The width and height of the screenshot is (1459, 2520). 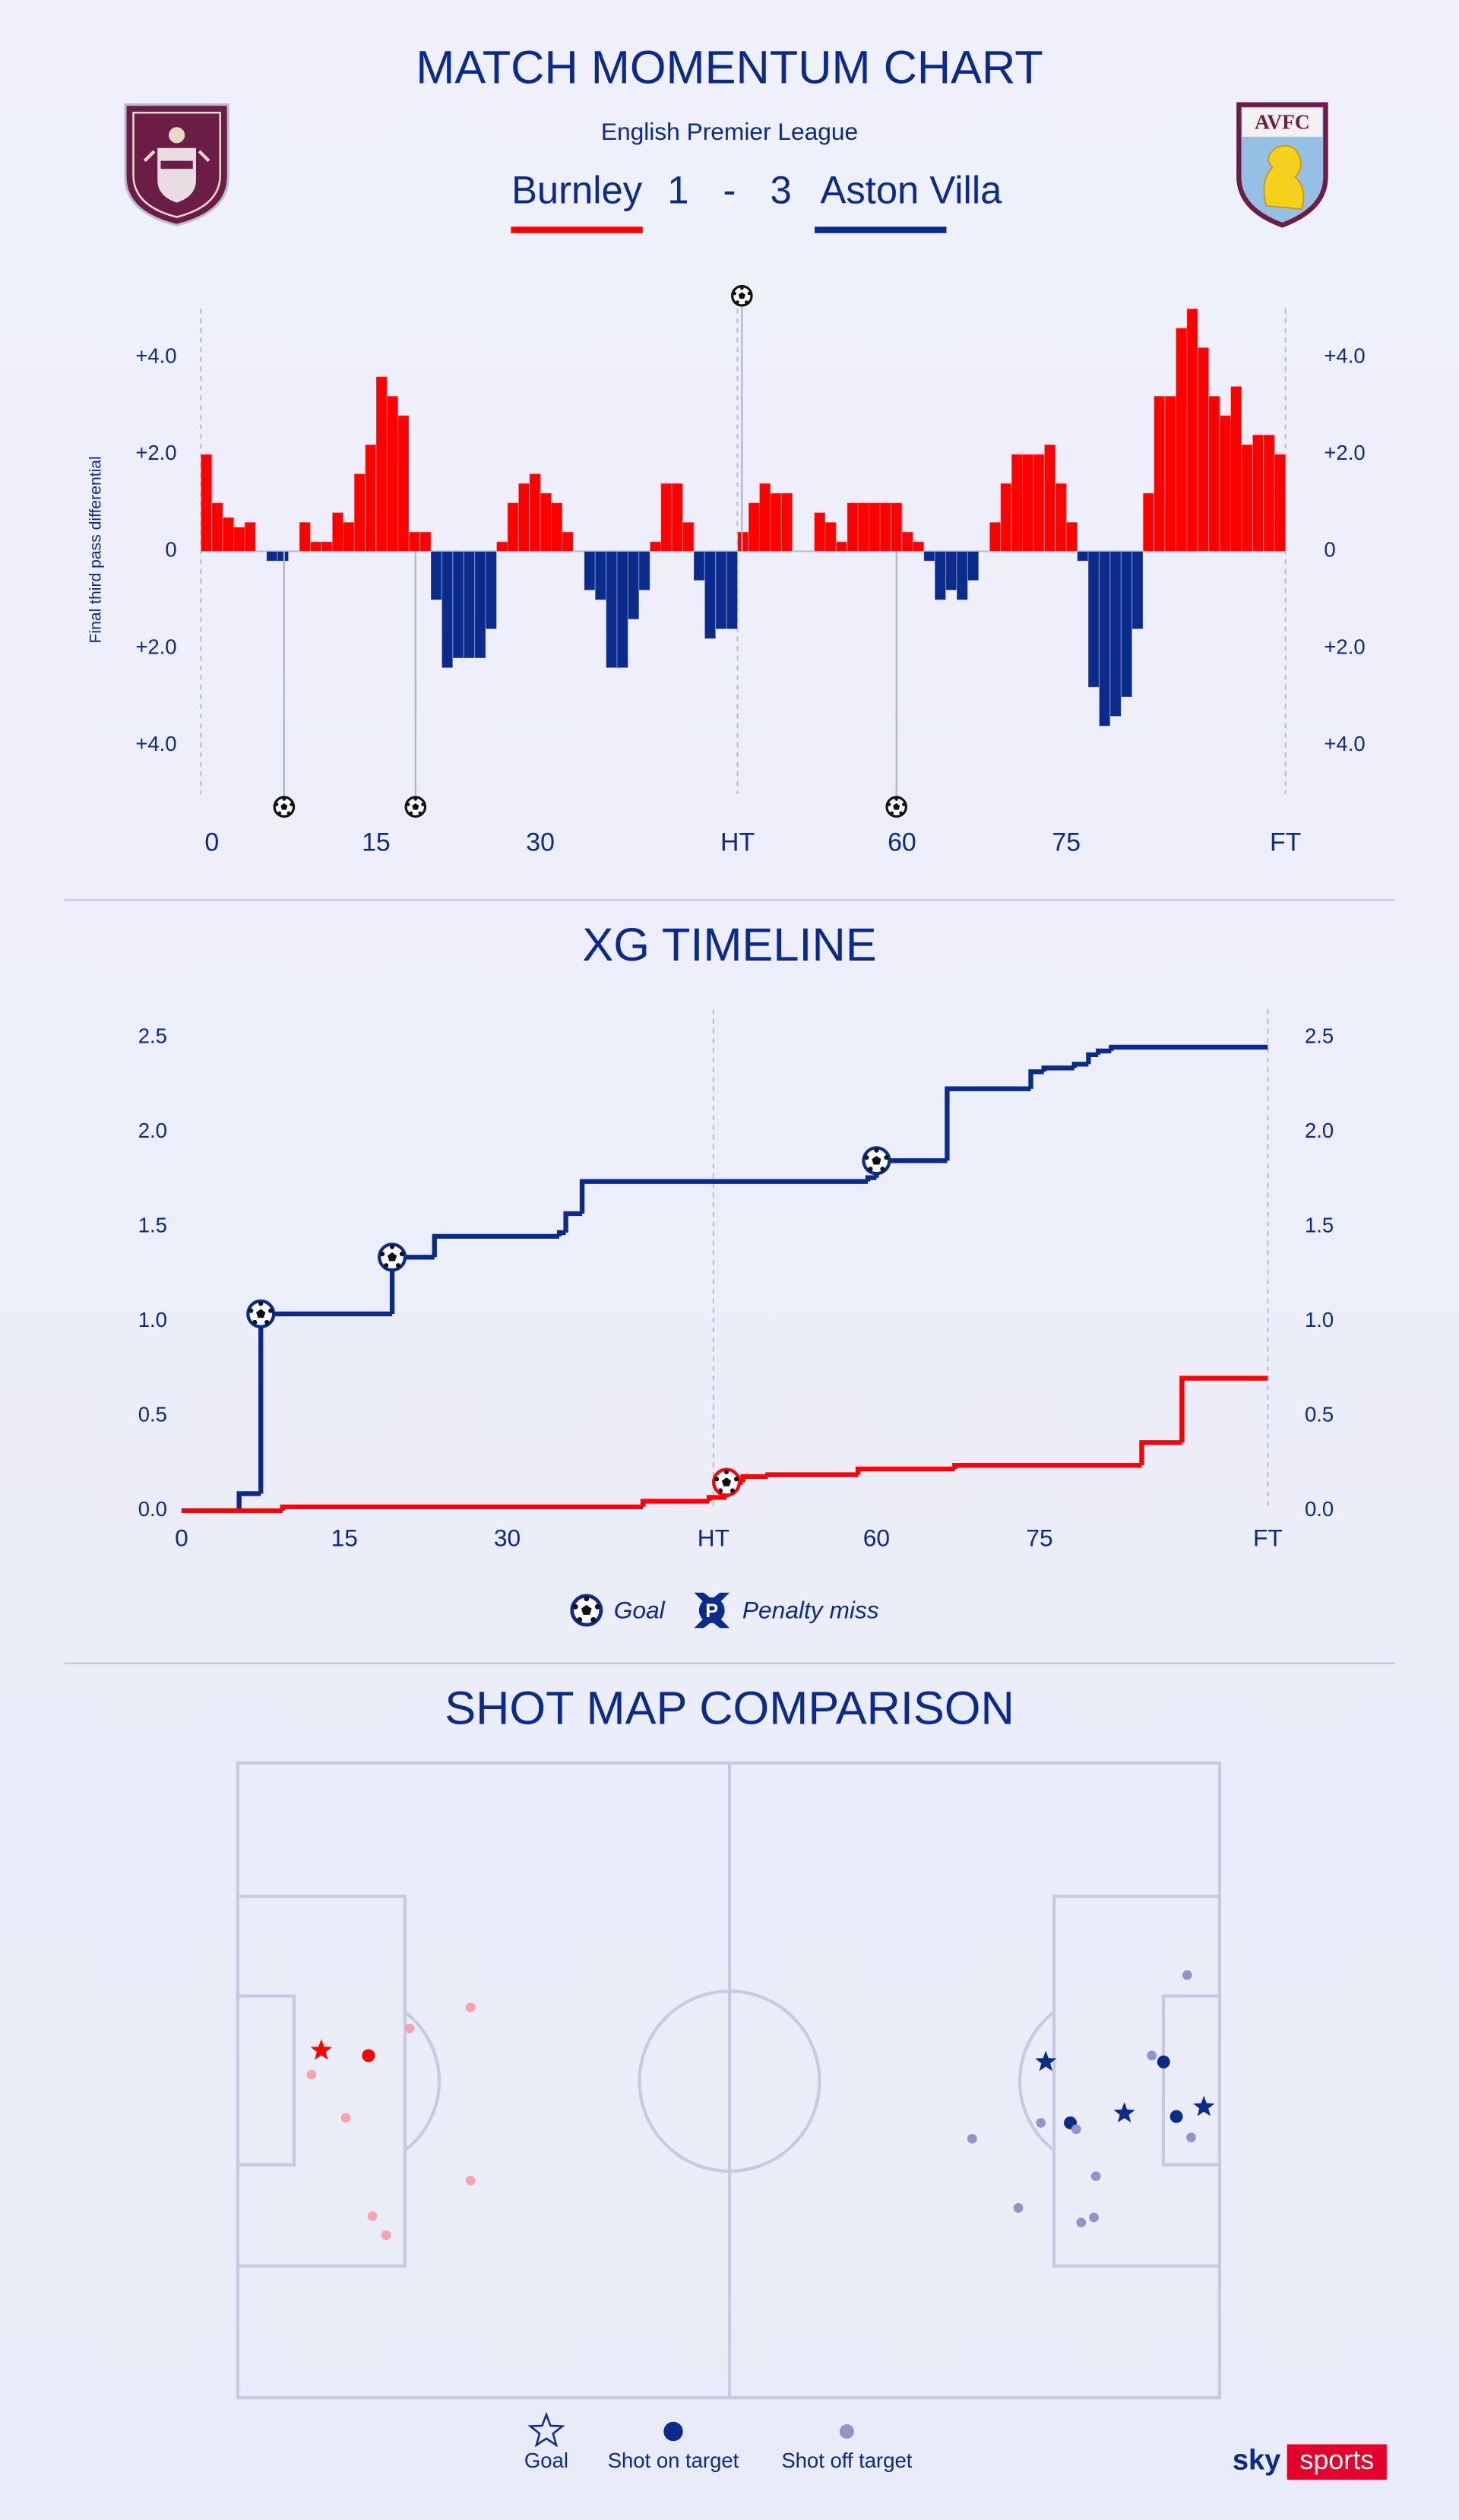 What do you see at coordinates (846, 2431) in the screenshot?
I see `legend-marker` at bounding box center [846, 2431].